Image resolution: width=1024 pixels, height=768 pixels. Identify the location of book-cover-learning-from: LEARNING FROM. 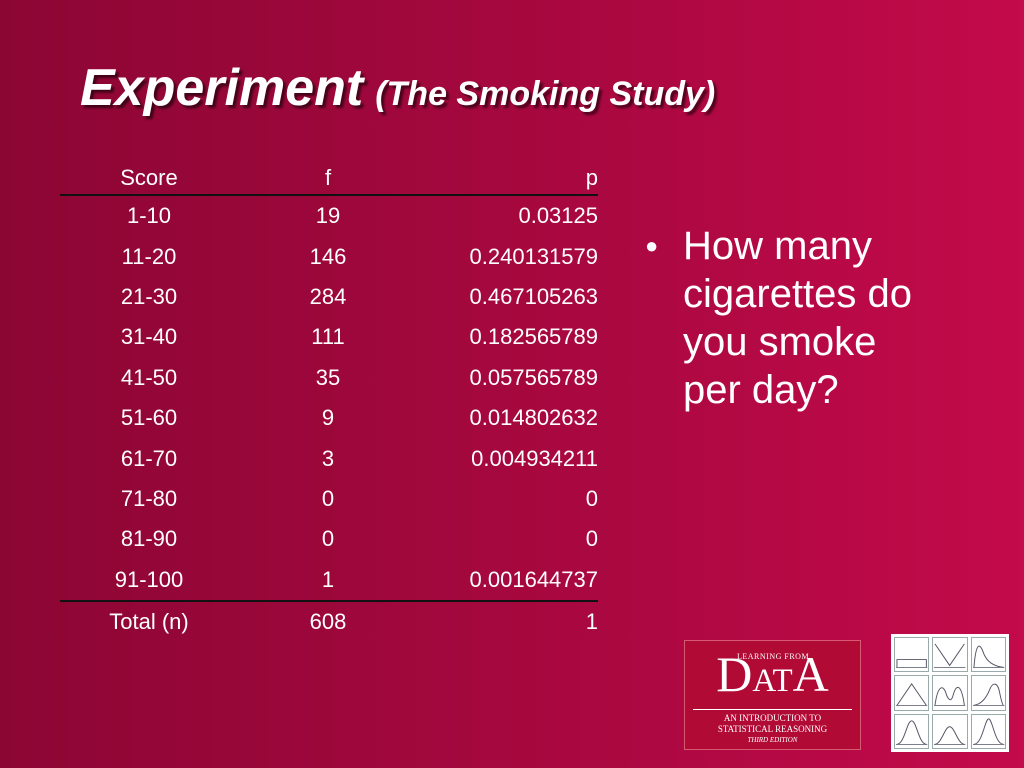
(773, 656).